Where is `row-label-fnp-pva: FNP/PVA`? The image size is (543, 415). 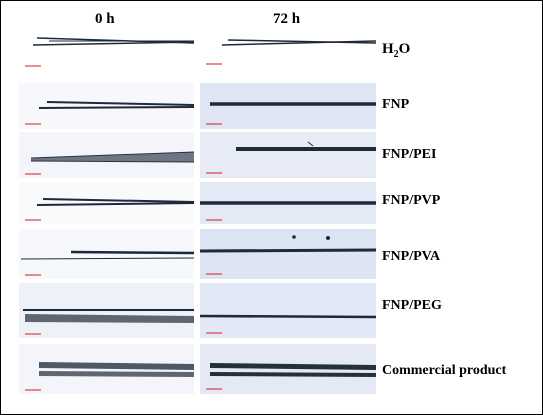 row-label-fnp-pva: FNP/PVA is located at coordinates (411, 256).